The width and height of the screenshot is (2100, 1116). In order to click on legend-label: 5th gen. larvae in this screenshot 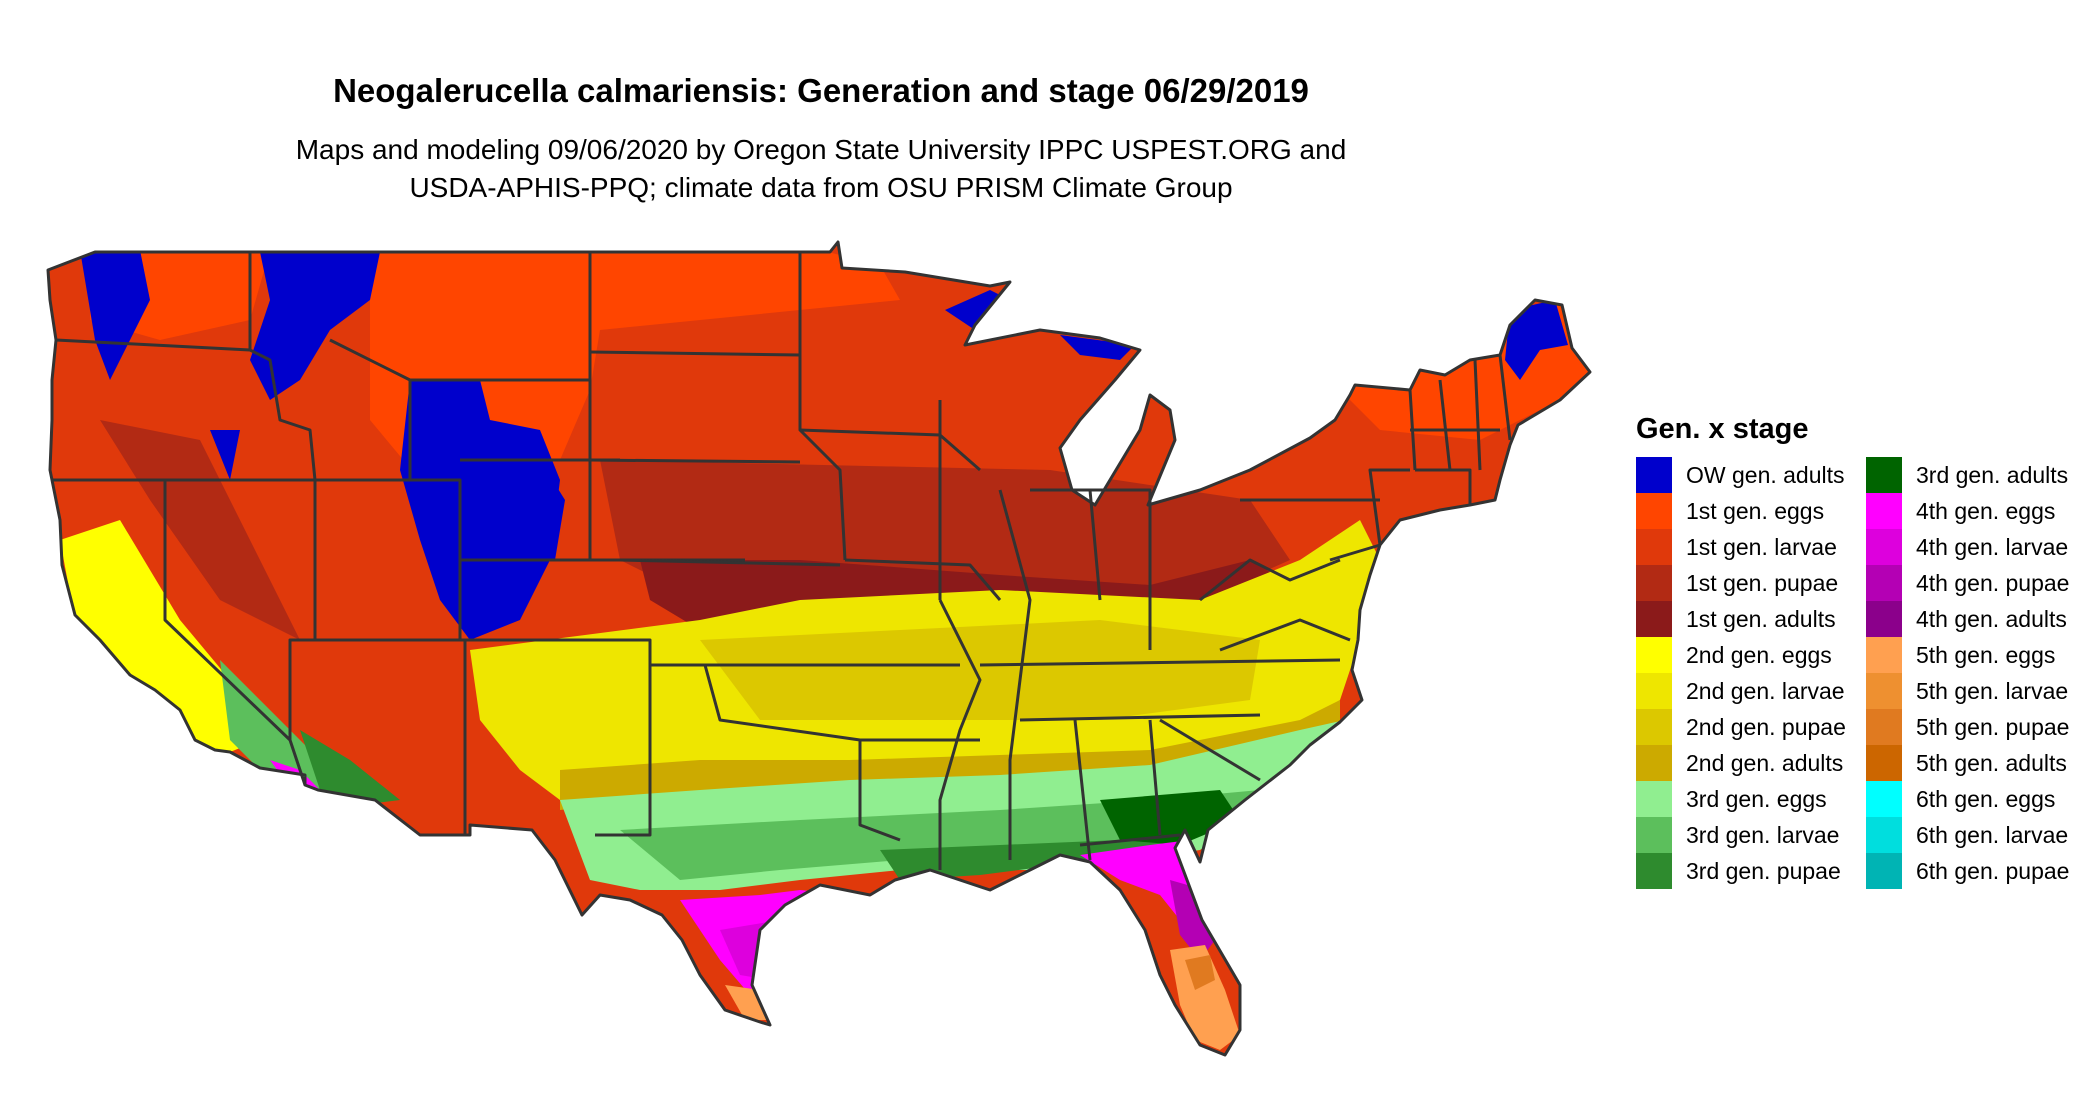, I will do `click(1992, 690)`.